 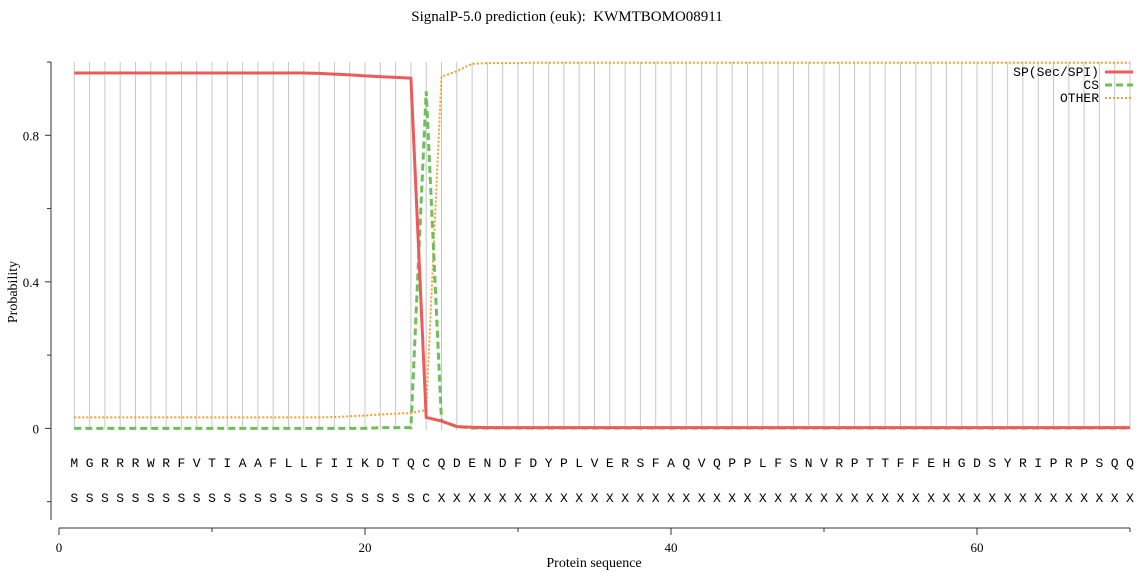 I want to click on residue: N, so click(x=809, y=463).